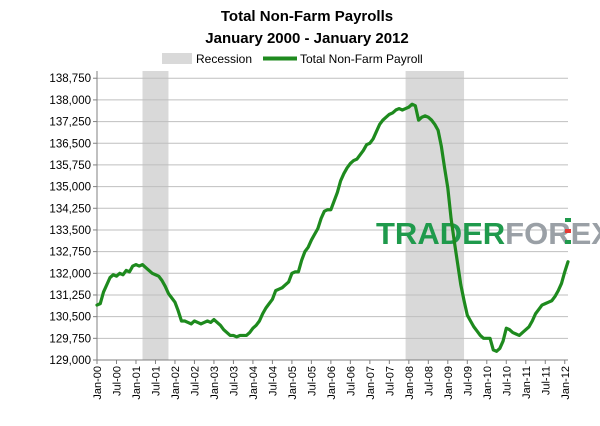 This screenshot has width=600, height=426. Describe the element at coordinates (156, 381) in the screenshot. I see `x-tick-label: Jul-01` at that location.